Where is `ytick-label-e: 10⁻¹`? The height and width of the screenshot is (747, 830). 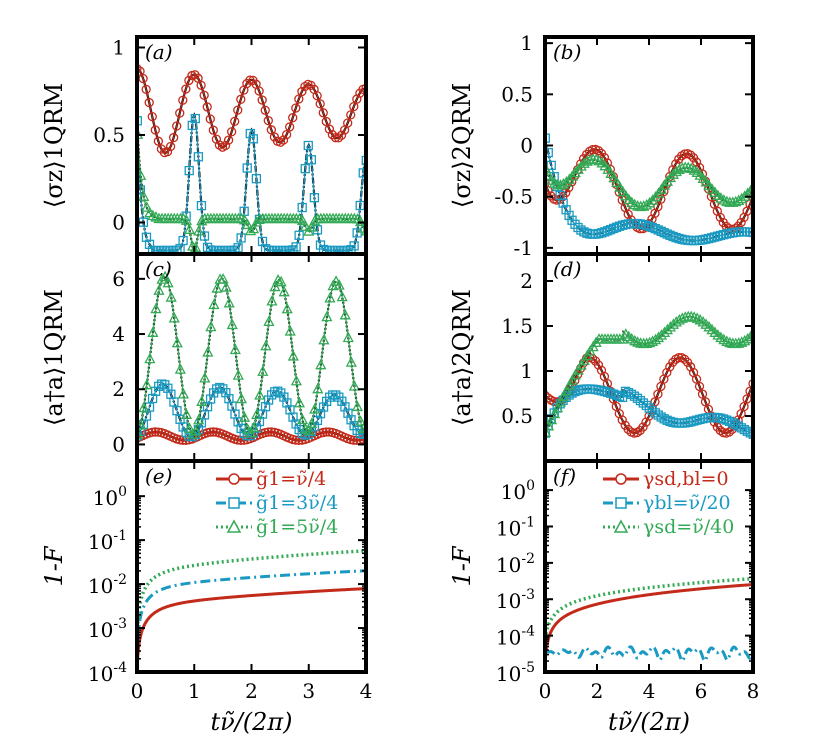 ytick-label-e: 10⁻¹ is located at coordinates (107, 541).